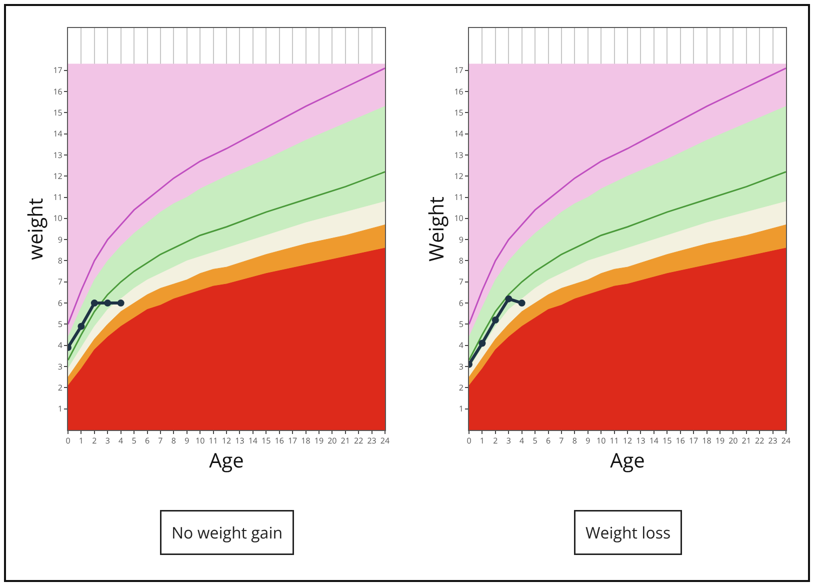 Image resolution: width=816 pixels, height=588 pixels. Describe the element at coordinates (226, 266) in the screenshot. I see `line-series` at that location.